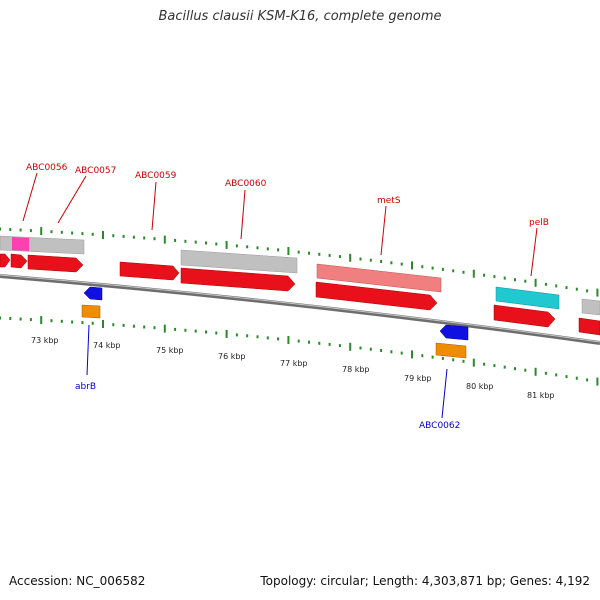 The width and height of the screenshot is (600, 600). I want to click on gene-label-abrB: abrB, so click(85, 358).